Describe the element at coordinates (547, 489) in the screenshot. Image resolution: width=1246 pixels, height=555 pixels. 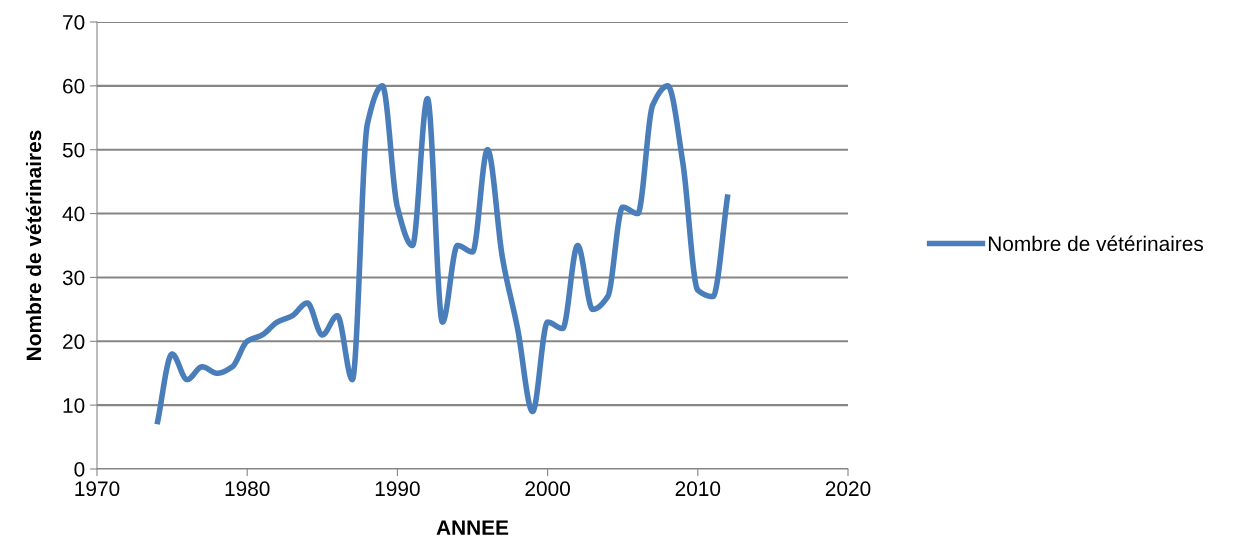
I see `x-tick-label: 2000` at that location.